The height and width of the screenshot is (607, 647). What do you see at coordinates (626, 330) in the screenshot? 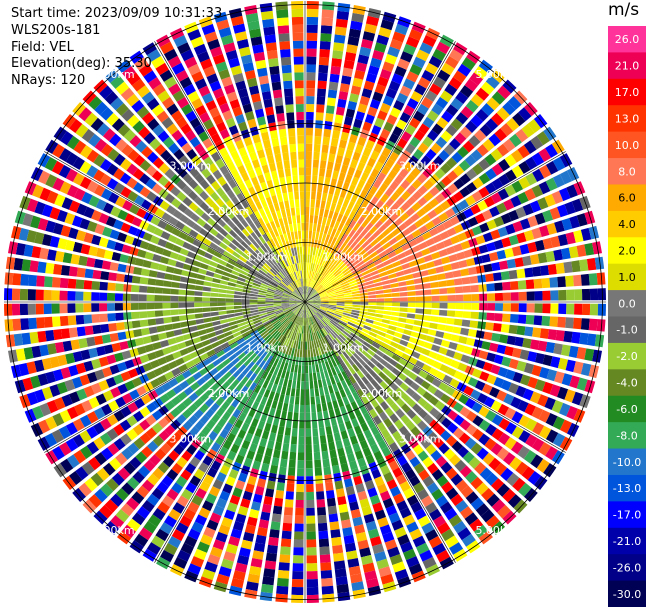
I see `colorbar-tick-label: -1.0` at bounding box center [626, 330].